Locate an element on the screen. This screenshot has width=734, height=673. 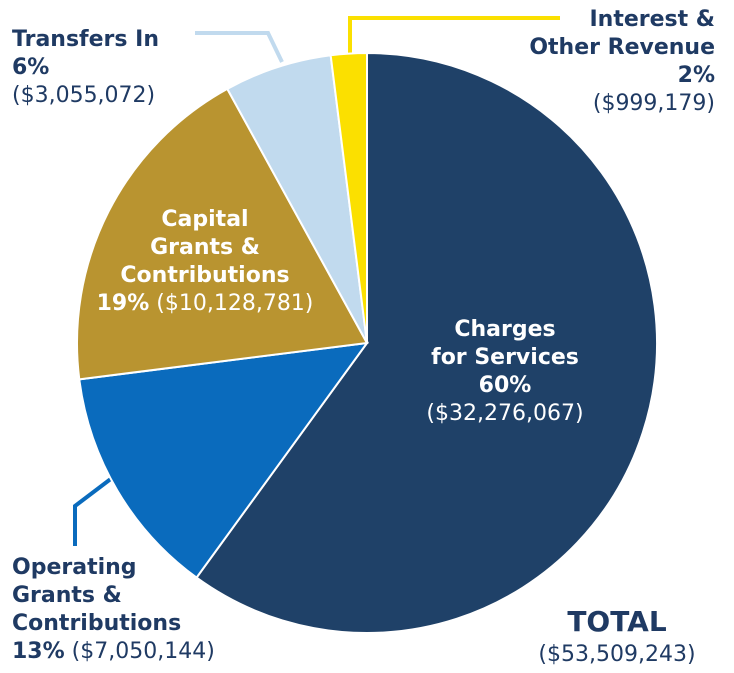
total-label: TOTAL is located at coordinates (617, 621).